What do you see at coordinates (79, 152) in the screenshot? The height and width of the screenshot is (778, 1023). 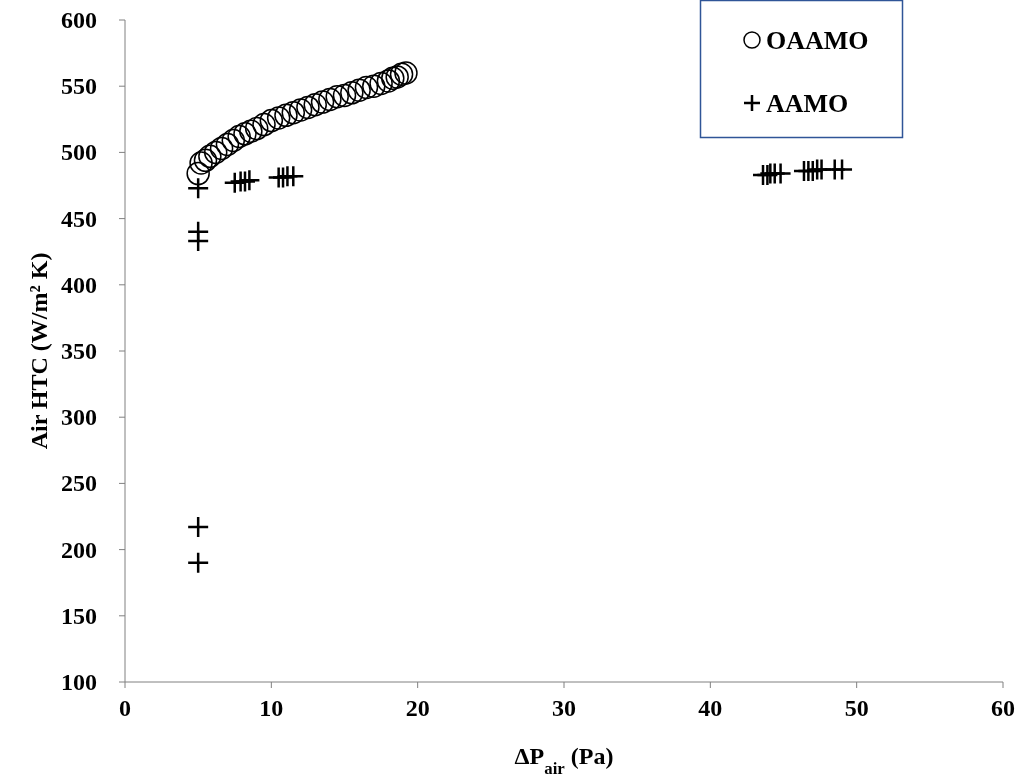 I see `y-tick-label: 500` at bounding box center [79, 152].